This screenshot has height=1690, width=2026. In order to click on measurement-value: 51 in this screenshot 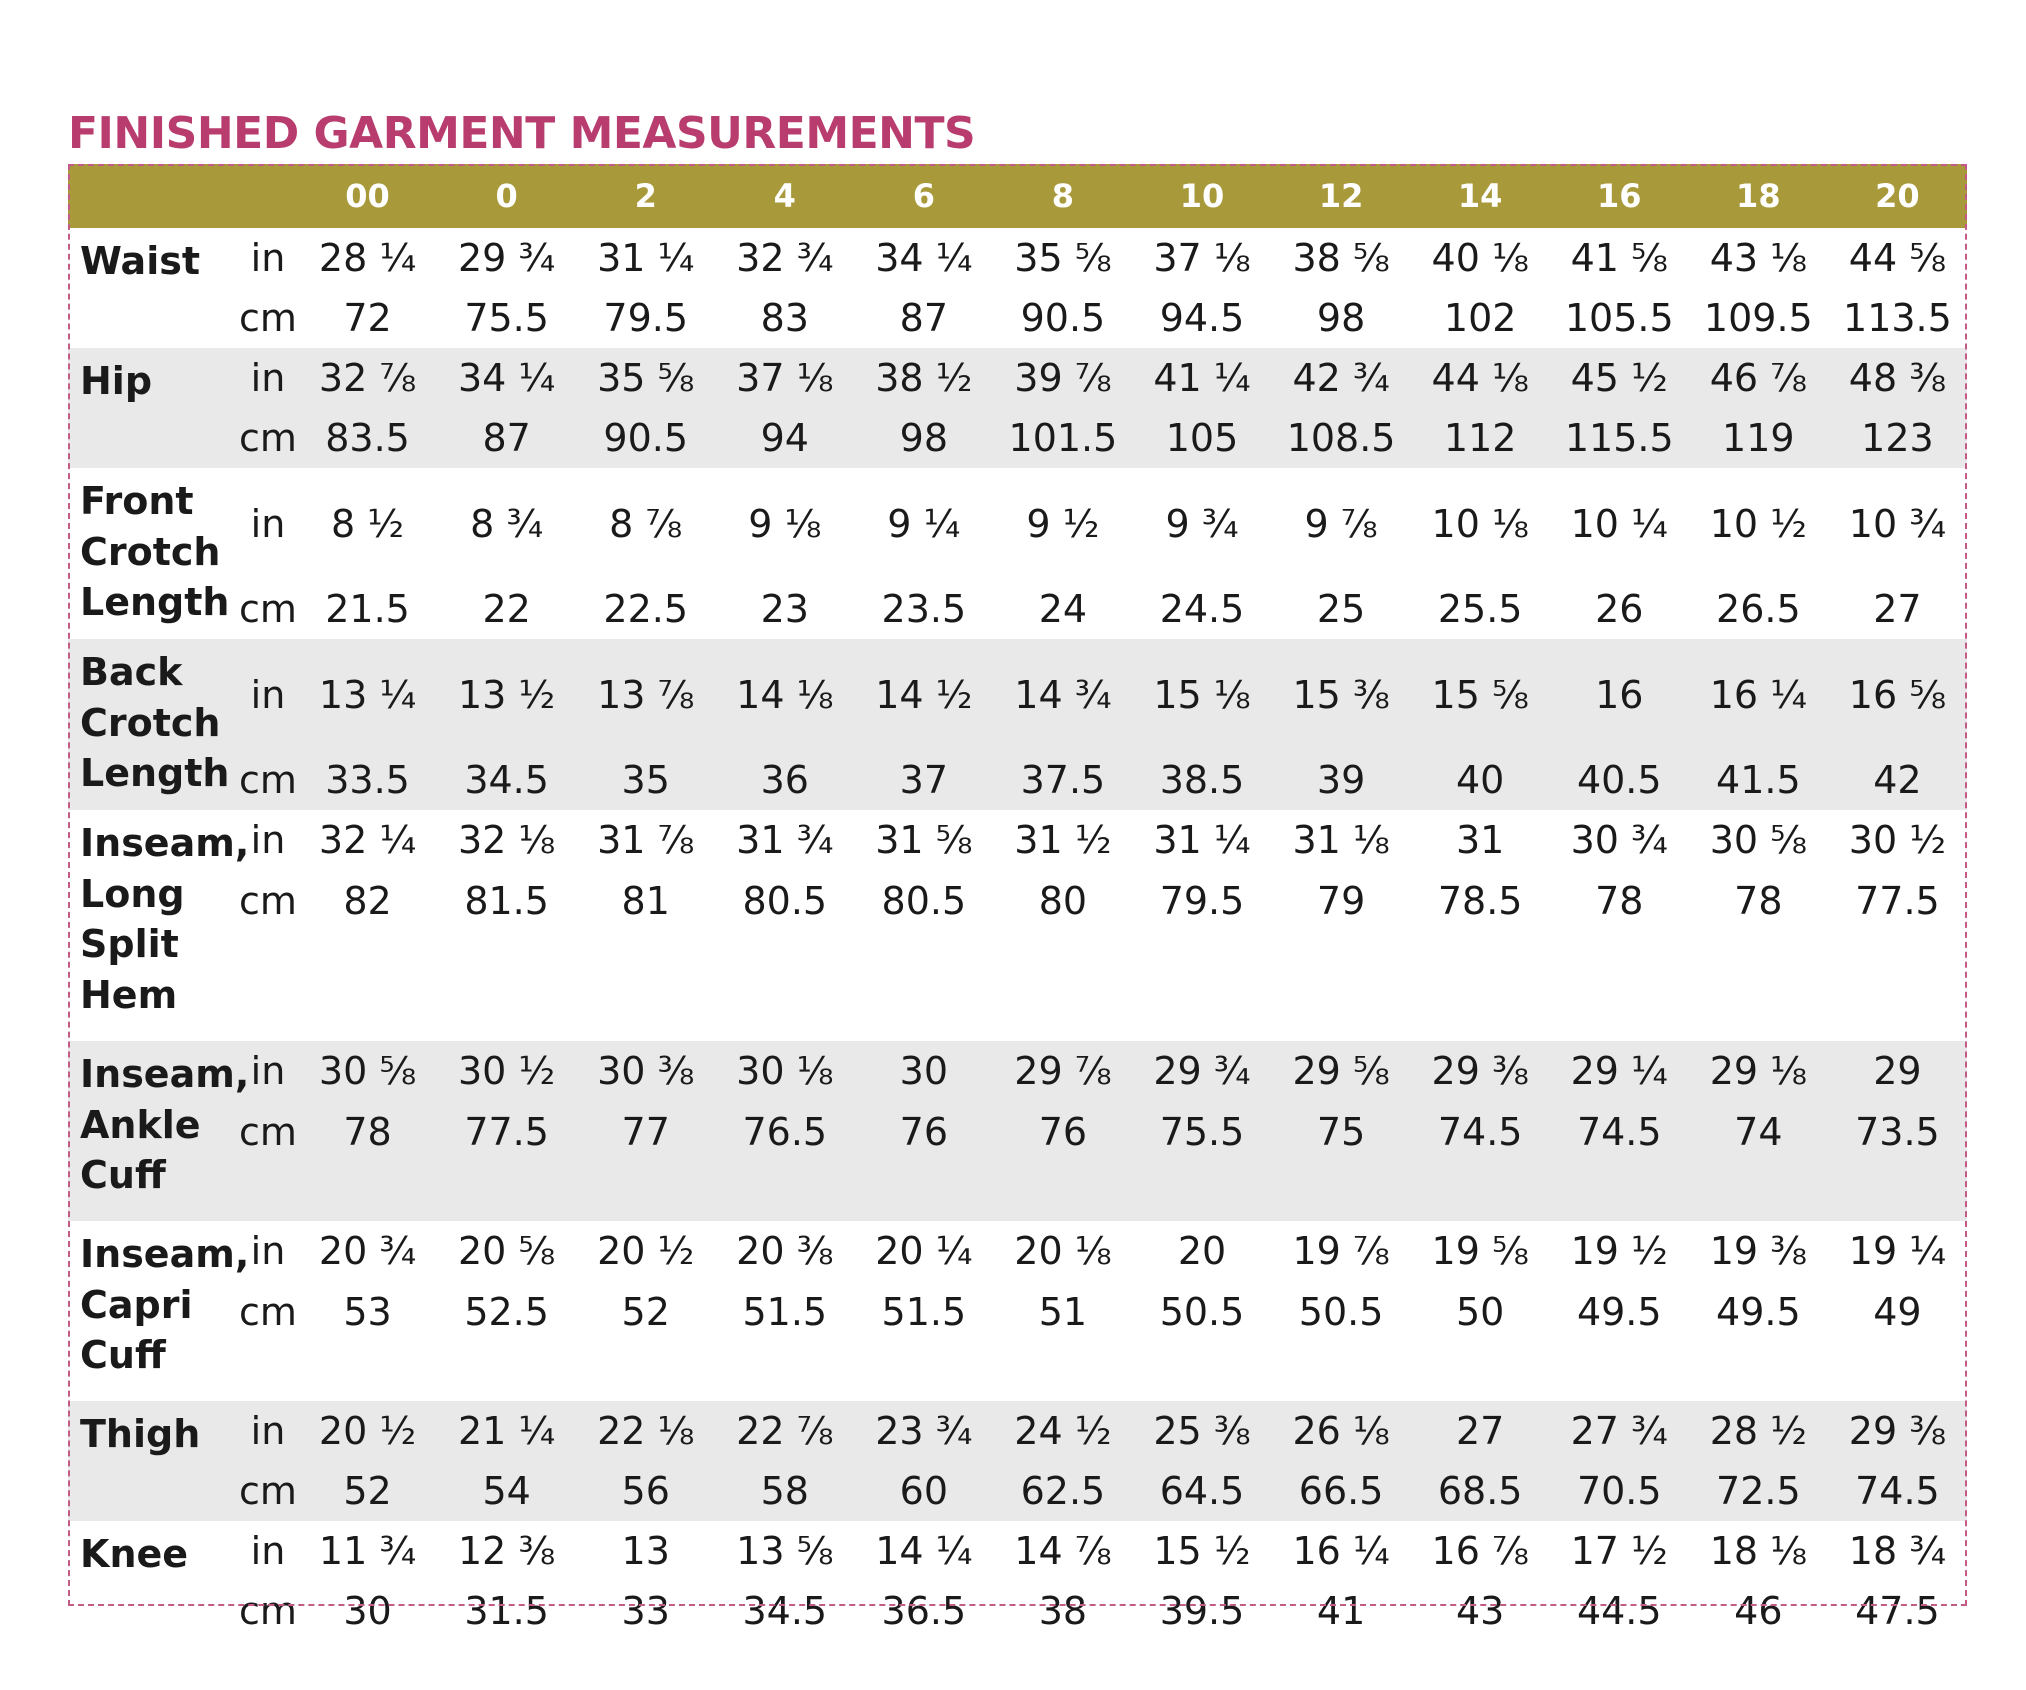, I will do `click(1063, 1312)`.